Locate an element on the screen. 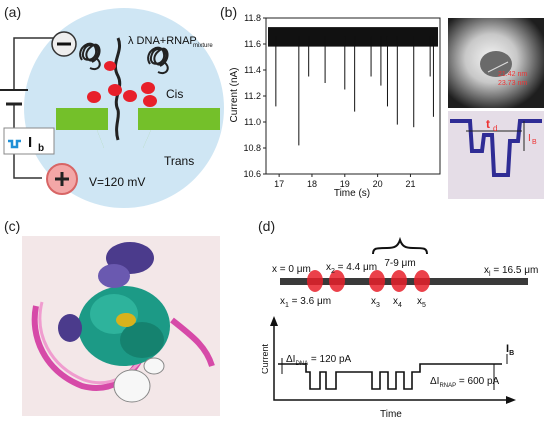 This screenshot has height=427, width=550. trans-label: Trans is located at coordinates (179, 161).